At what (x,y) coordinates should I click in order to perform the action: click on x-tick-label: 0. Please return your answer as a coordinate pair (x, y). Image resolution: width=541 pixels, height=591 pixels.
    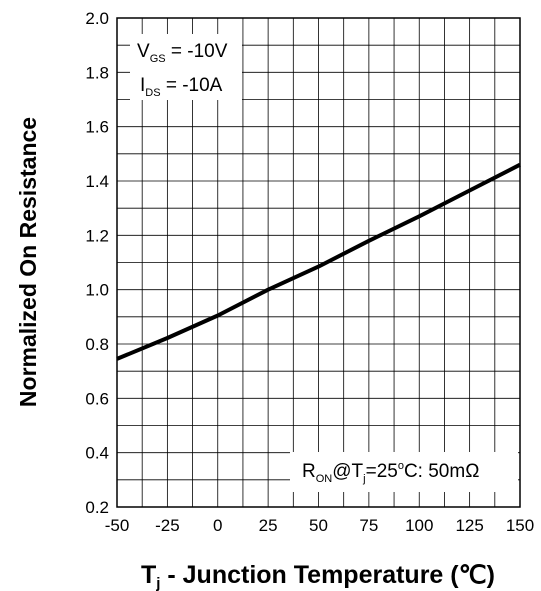
    Looking at the image, I should click on (217, 525).